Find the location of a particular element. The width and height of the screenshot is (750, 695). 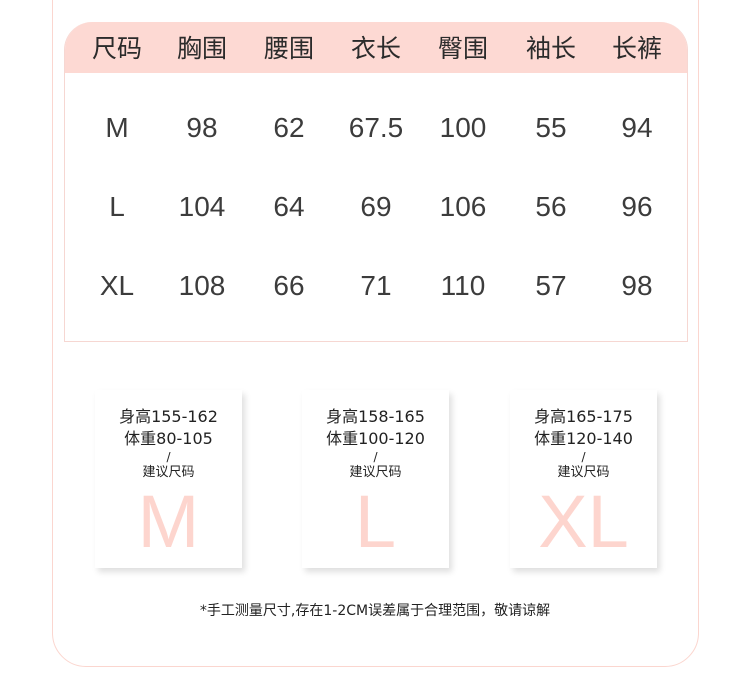

measurement-cell: 110 is located at coordinates (463, 285).